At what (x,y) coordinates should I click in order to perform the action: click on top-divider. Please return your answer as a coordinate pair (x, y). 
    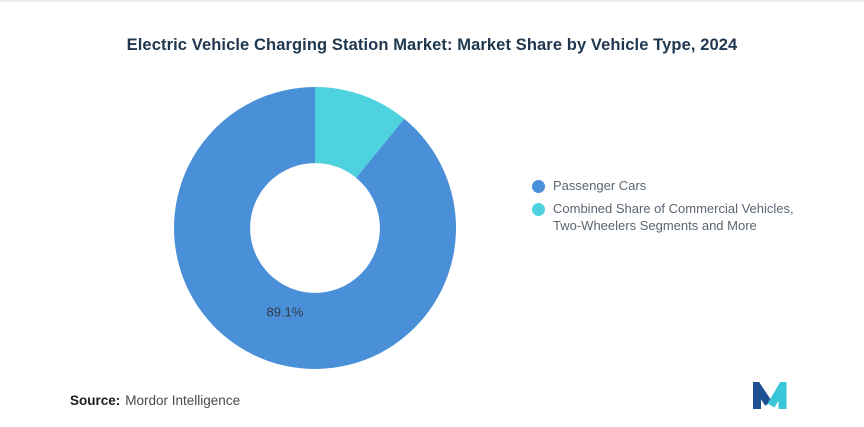
    Looking at the image, I should click on (432, 1).